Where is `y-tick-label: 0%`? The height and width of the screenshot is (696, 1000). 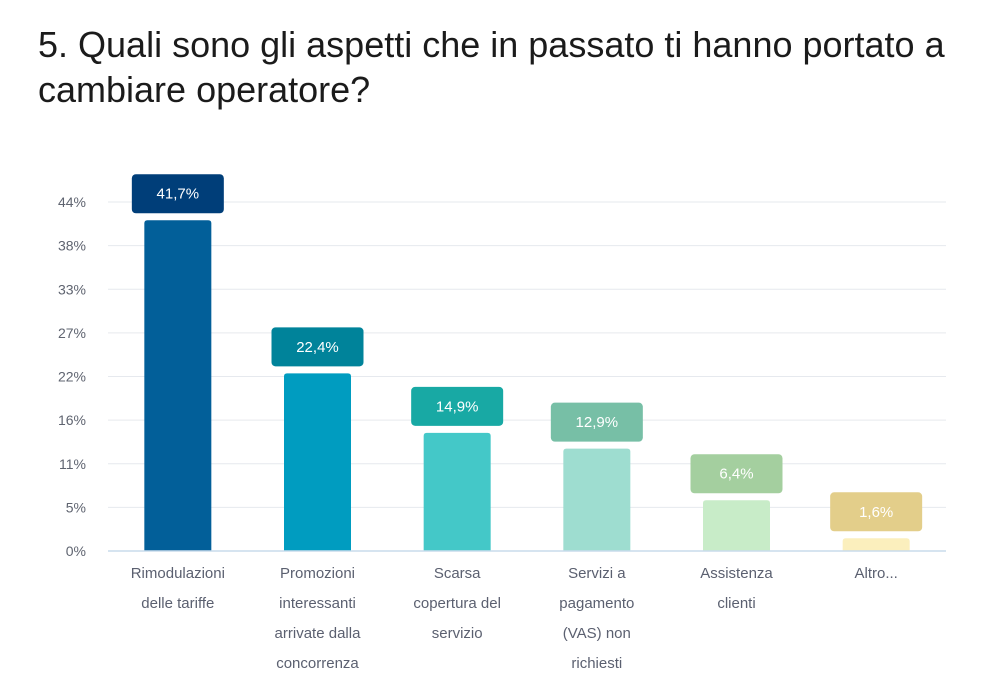
y-tick-label: 0% is located at coordinates (76, 551).